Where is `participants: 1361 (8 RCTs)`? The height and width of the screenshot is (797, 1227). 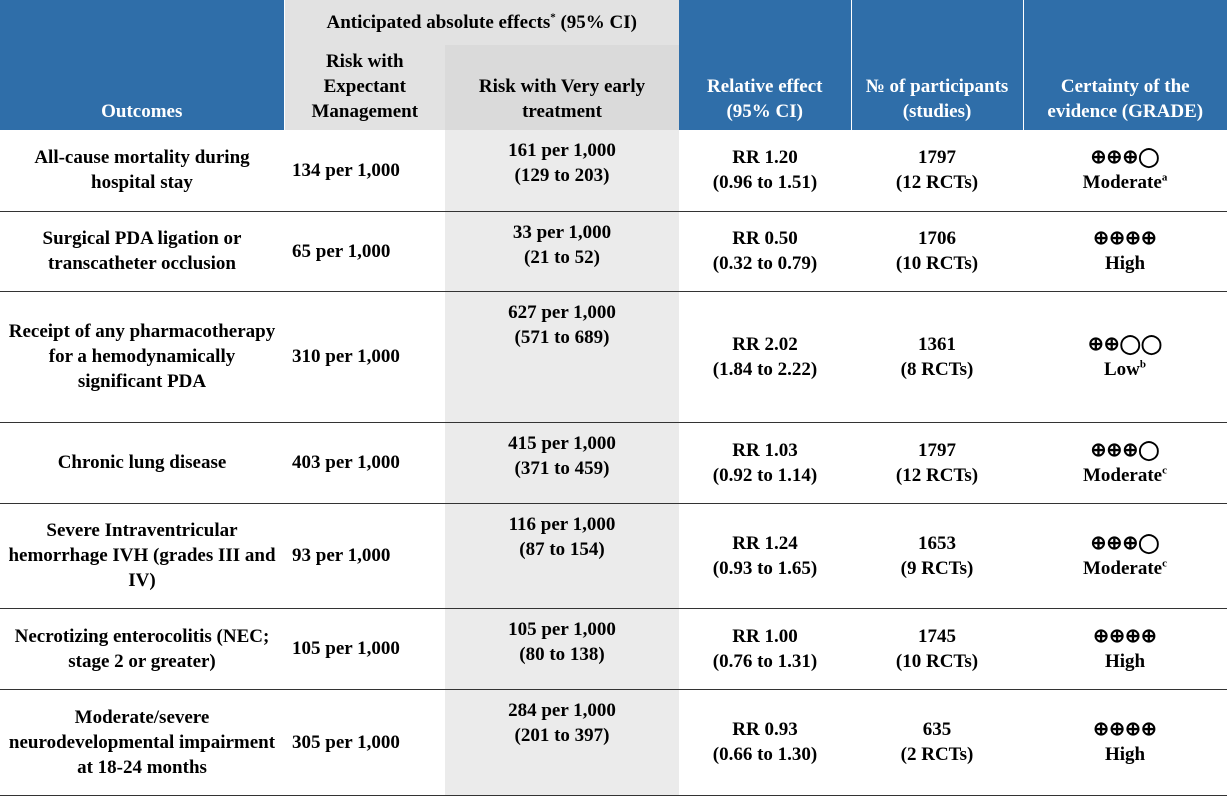 participants: 1361 (8 RCTs) is located at coordinates (937, 357).